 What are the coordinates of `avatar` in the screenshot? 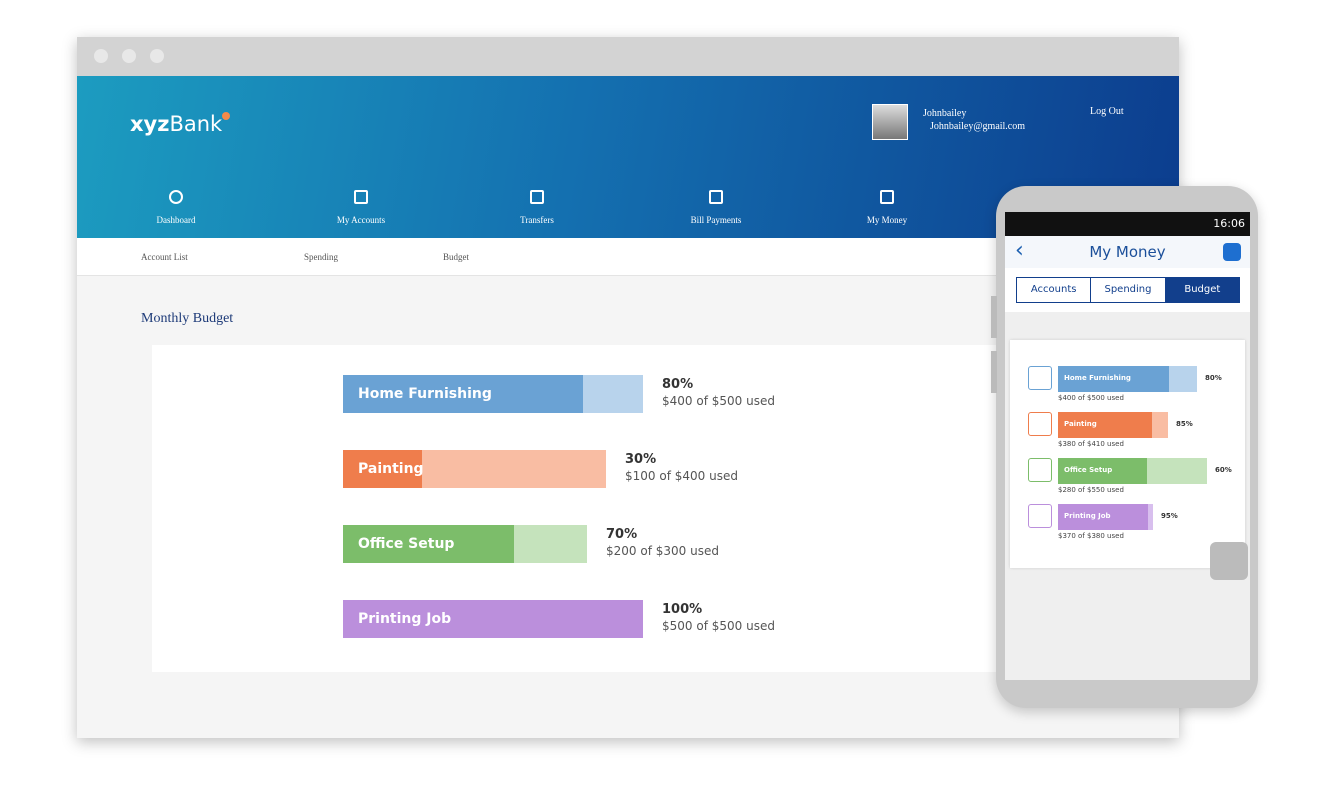 It's located at (890, 122).